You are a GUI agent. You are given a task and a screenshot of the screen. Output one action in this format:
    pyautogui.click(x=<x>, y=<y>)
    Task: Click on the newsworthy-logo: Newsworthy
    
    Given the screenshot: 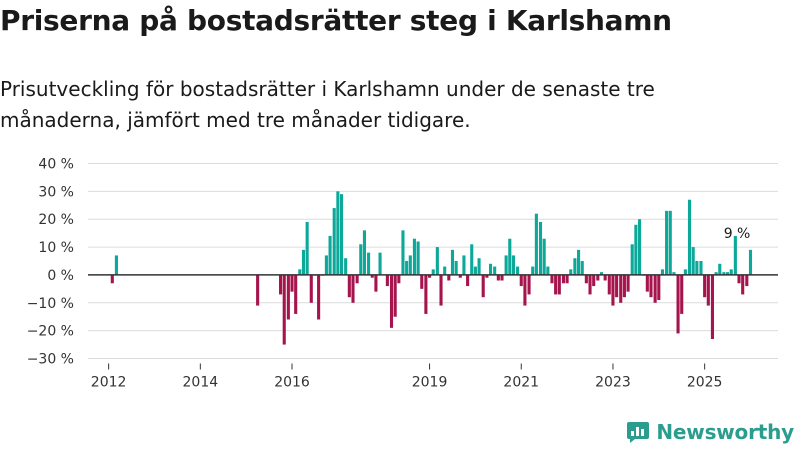 What is the action you would take?
    pyautogui.click(x=710, y=432)
    